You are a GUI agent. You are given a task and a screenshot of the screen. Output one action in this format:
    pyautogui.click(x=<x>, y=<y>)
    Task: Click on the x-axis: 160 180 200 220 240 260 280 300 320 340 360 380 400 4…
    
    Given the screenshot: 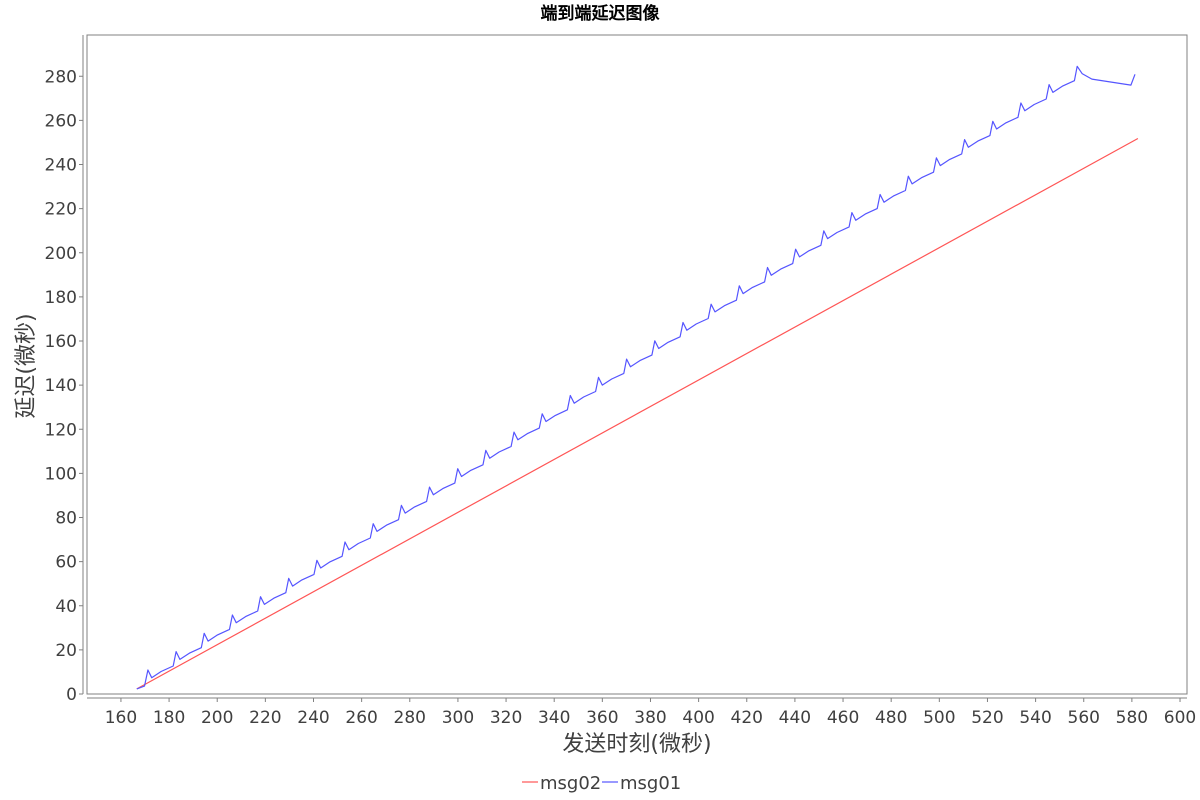 What is the action you would take?
    pyautogui.click(x=641, y=712)
    